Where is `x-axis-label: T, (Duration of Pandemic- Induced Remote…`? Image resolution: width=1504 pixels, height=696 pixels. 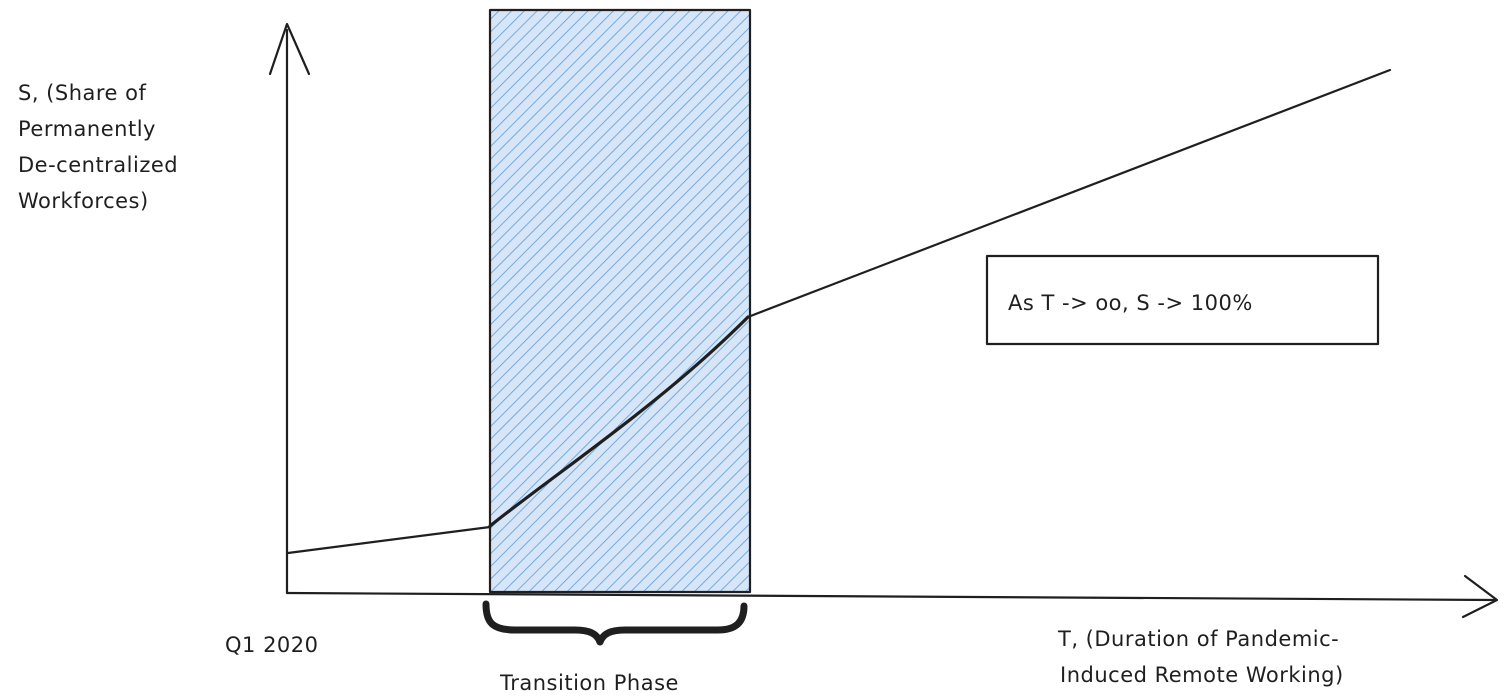
x-axis-label: T, (Duration of Pandemic- Induced Remote… is located at coordinates (1200, 657).